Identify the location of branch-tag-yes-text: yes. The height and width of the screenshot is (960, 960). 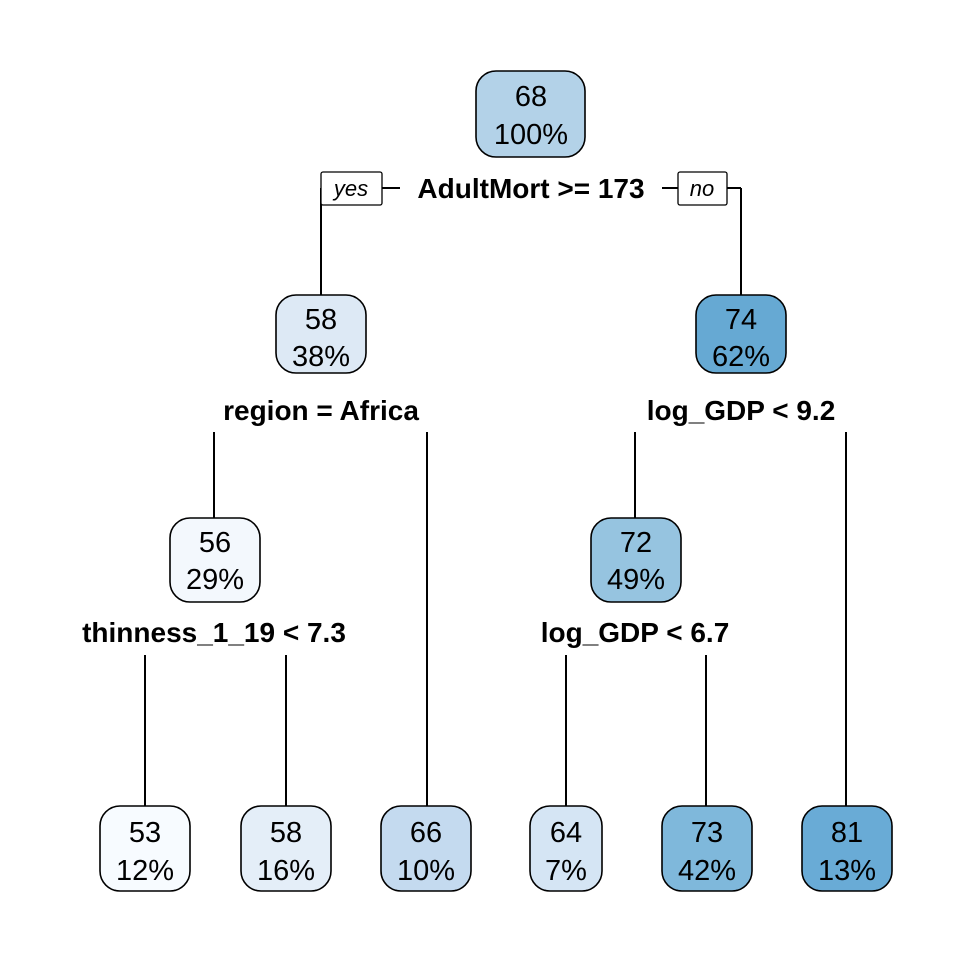
(350, 188).